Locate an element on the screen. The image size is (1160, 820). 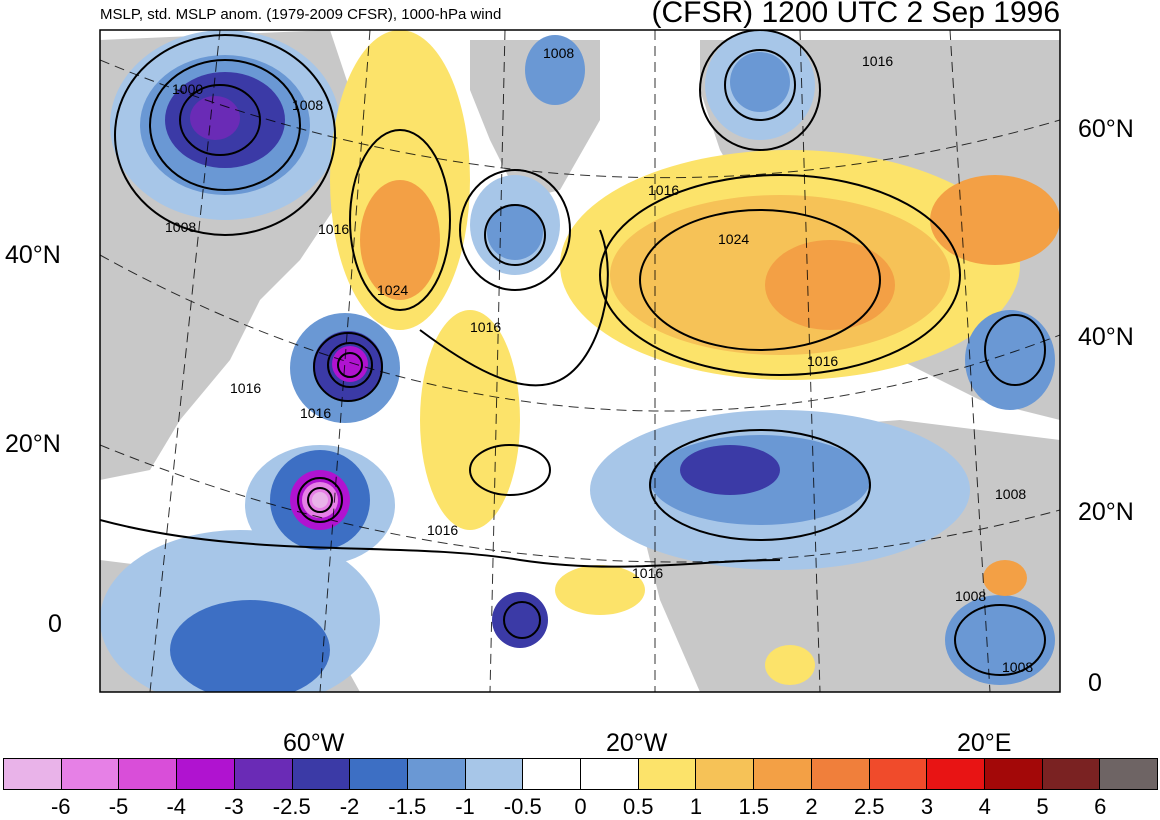
meridian-60w is located at coordinates (345, 361).